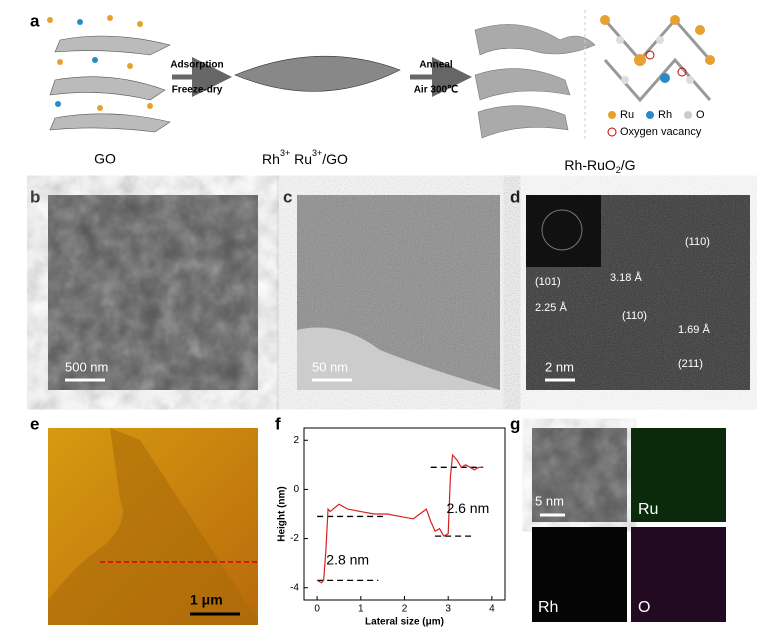 The width and height of the screenshot is (757, 638). Describe the element at coordinates (153, 292) in the screenshot. I see `sem-texture` at that location.